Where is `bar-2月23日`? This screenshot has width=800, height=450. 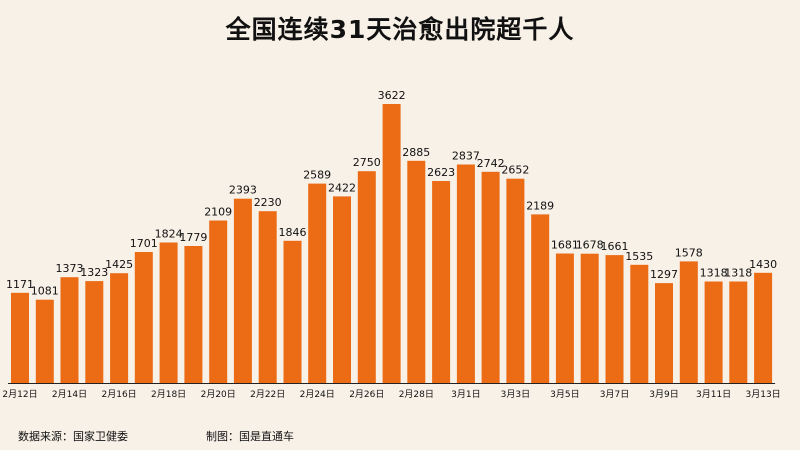
bar-2月23日 is located at coordinates (292, 311).